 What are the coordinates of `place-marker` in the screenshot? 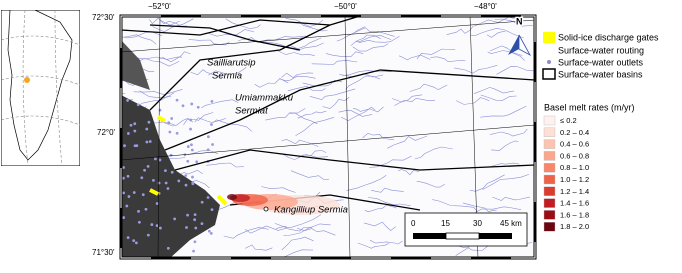 It's located at (266, 209).